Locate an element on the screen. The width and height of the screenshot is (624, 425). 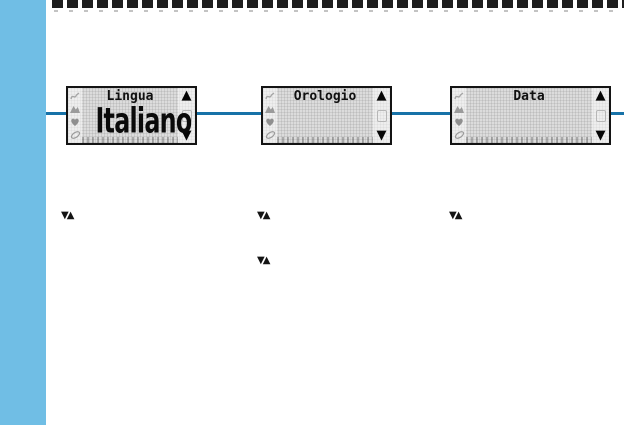
lcd-display-area: Lingua Italiano is located at coordinates (137, 115).